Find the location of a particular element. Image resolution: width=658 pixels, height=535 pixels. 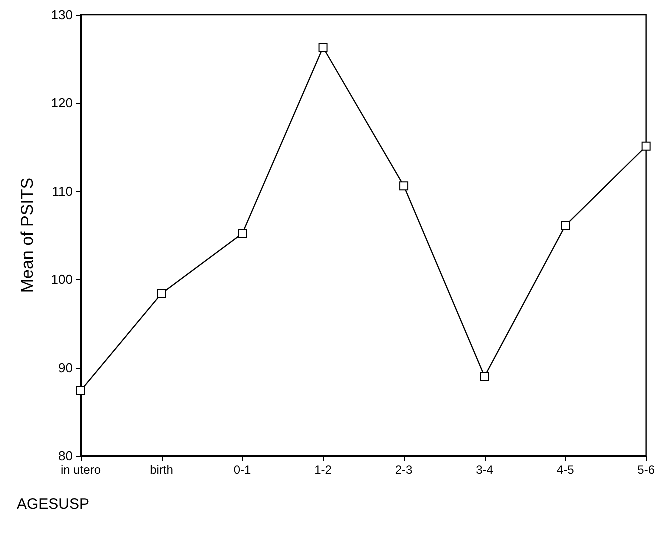

y-tick-label: 100 is located at coordinates (62, 280).